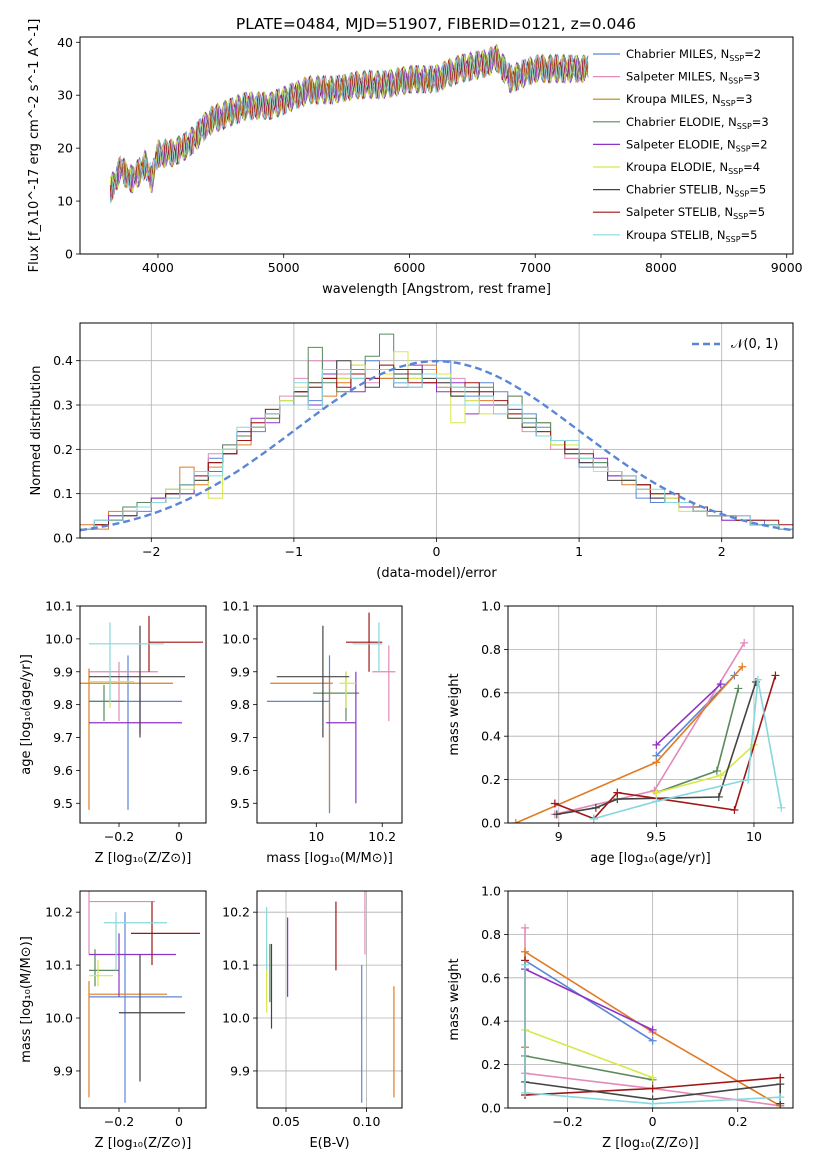 The width and height of the screenshot is (819, 1174). I want to click on weight_vs_age-ytick-label: 0.8, so click(491, 649).